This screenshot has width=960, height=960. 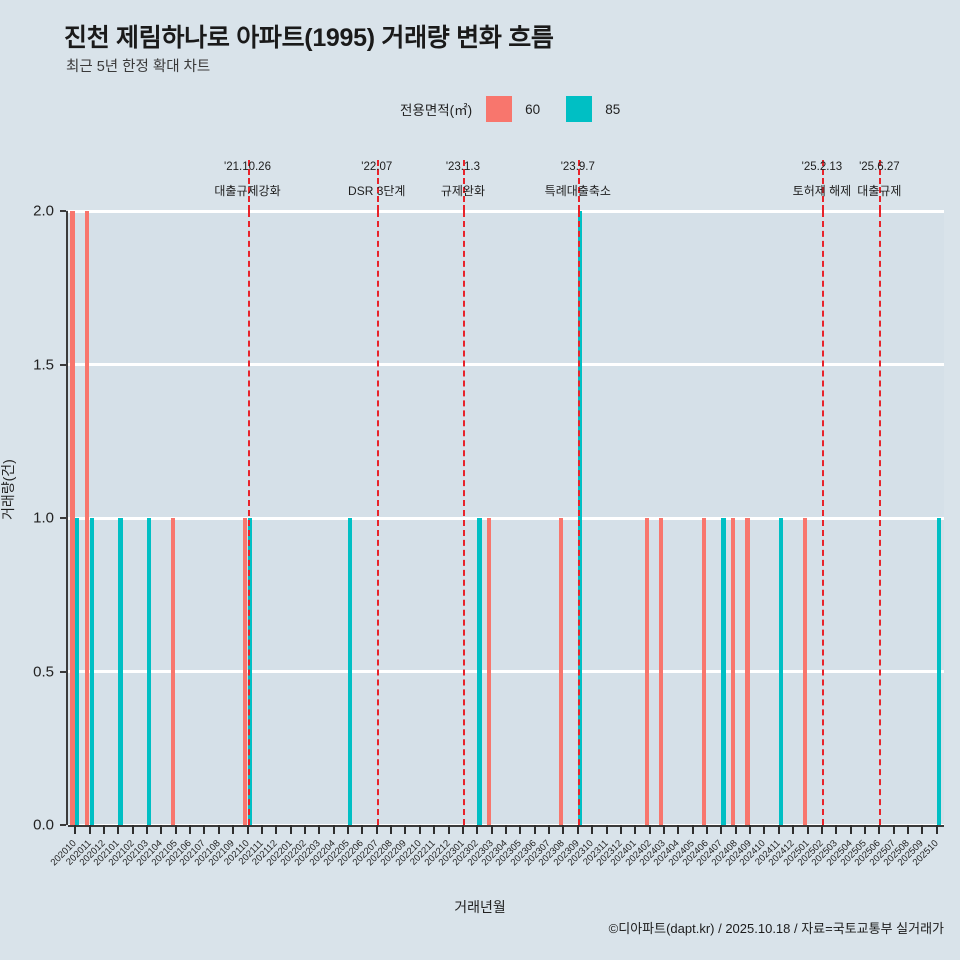 What do you see at coordinates (138, 67) in the screenshot?
I see `page-subtitle: 최근 5년 한정 확대 차트` at bounding box center [138, 67].